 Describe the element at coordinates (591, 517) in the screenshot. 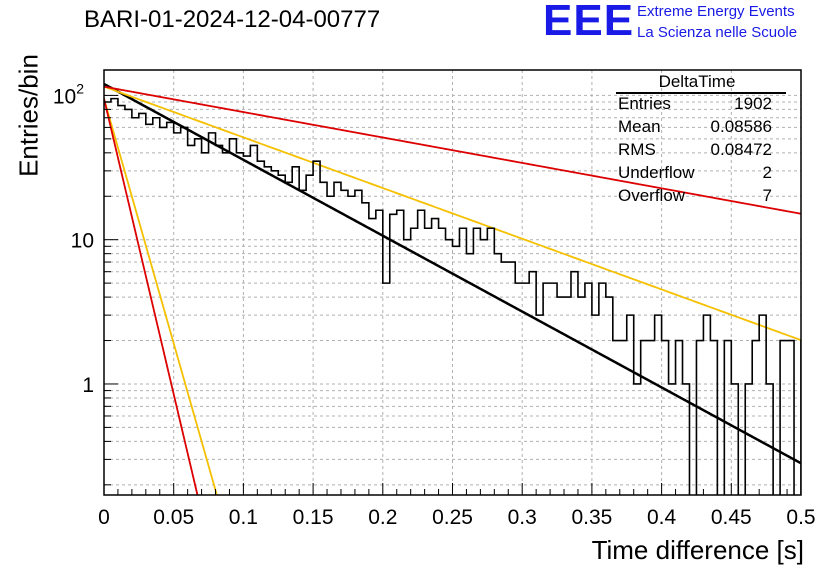

I see `x-tick-label: 0.35` at that location.